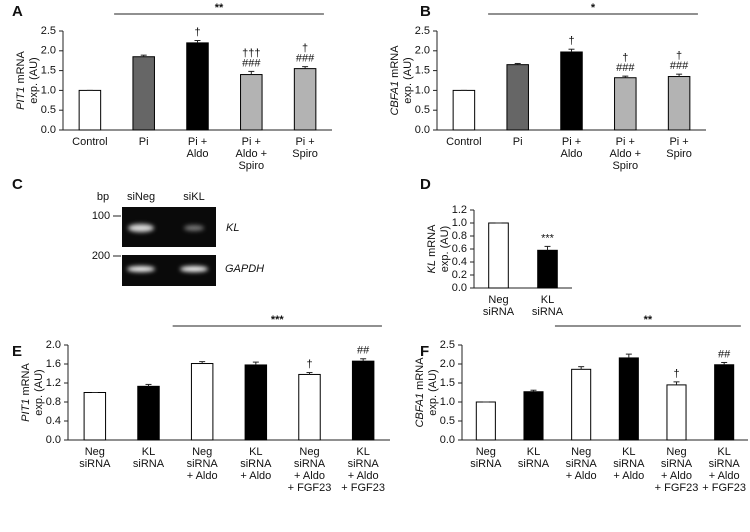  Describe the element at coordinates (459, 275) in the screenshot. I see `y-tick-label: 0.2` at that location.